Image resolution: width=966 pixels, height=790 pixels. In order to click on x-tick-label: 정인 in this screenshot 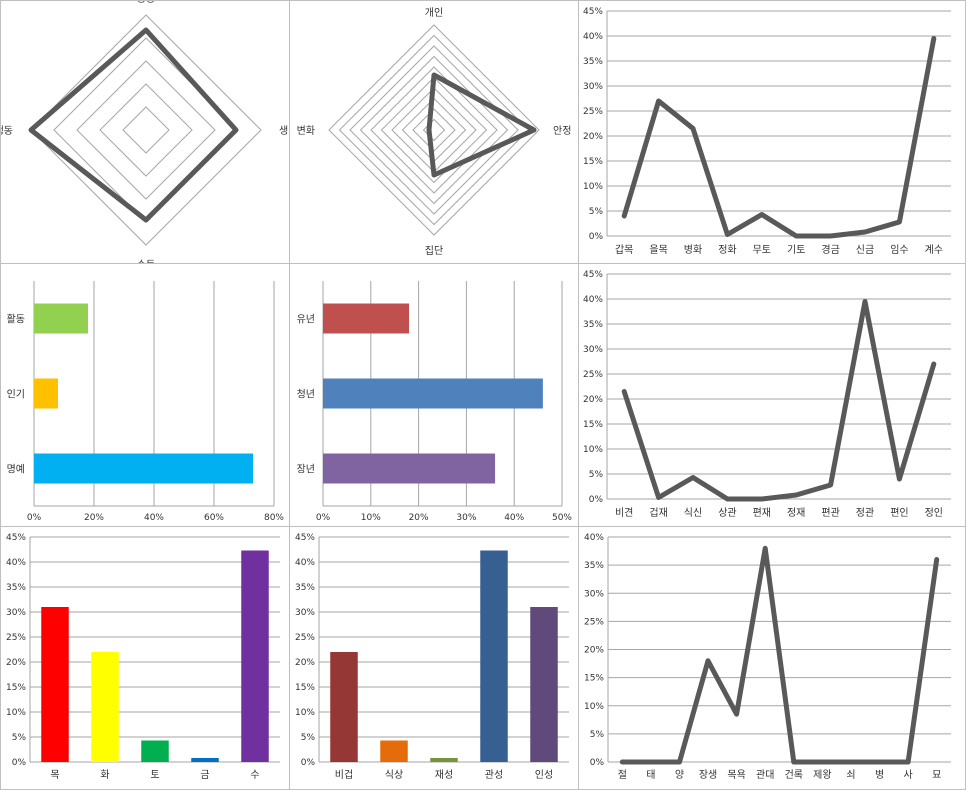, I will do `click(934, 513)`.